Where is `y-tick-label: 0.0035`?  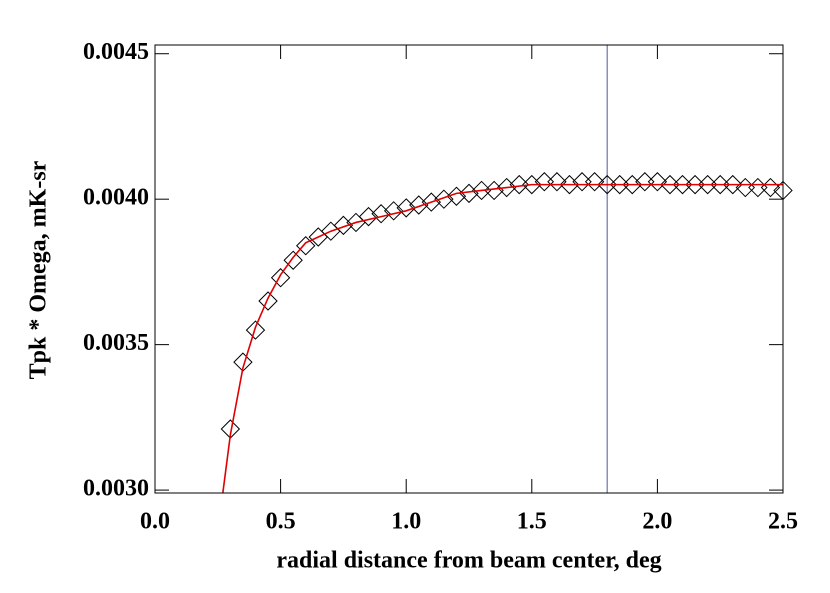 y-tick-label: 0.0035 is located at coordinates (116, 343).